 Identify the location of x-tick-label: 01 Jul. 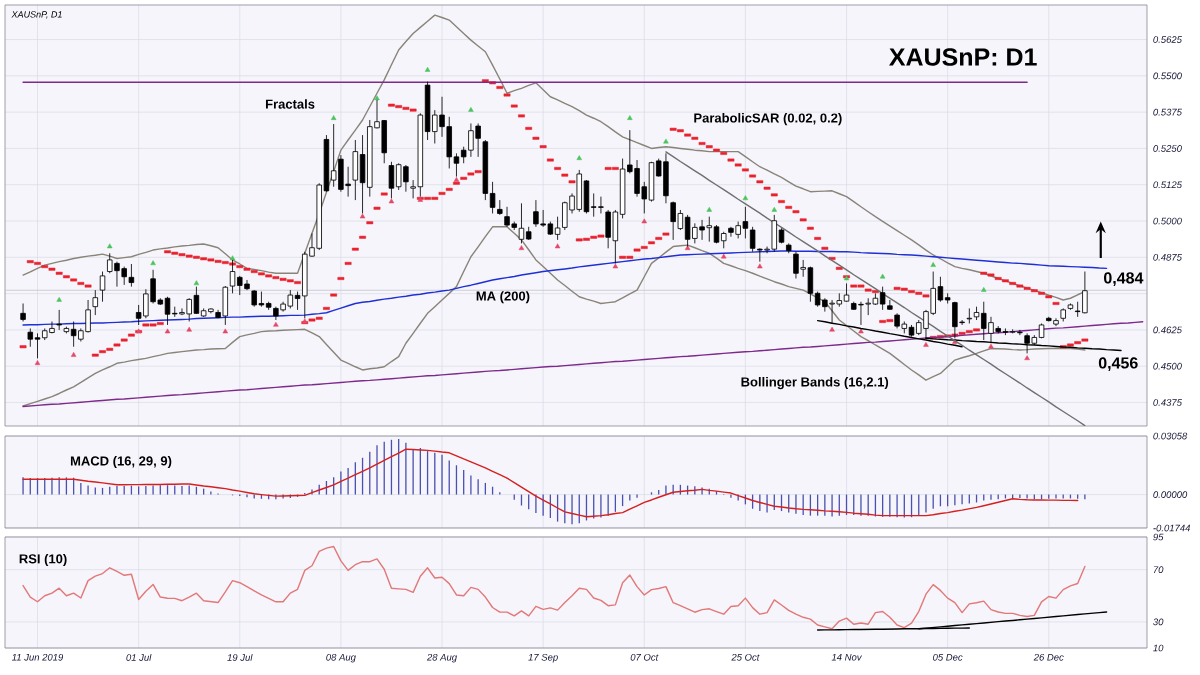
(139, 657).